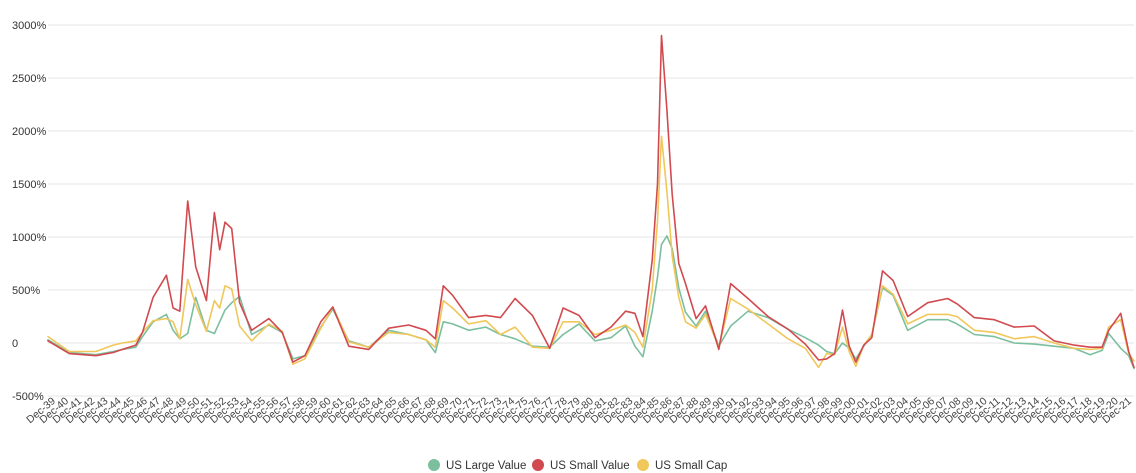  What do you see at coordinates (28, 397) in the screenshot?
I see `y-tick-label: -500%` at bounding box center [28, 397].